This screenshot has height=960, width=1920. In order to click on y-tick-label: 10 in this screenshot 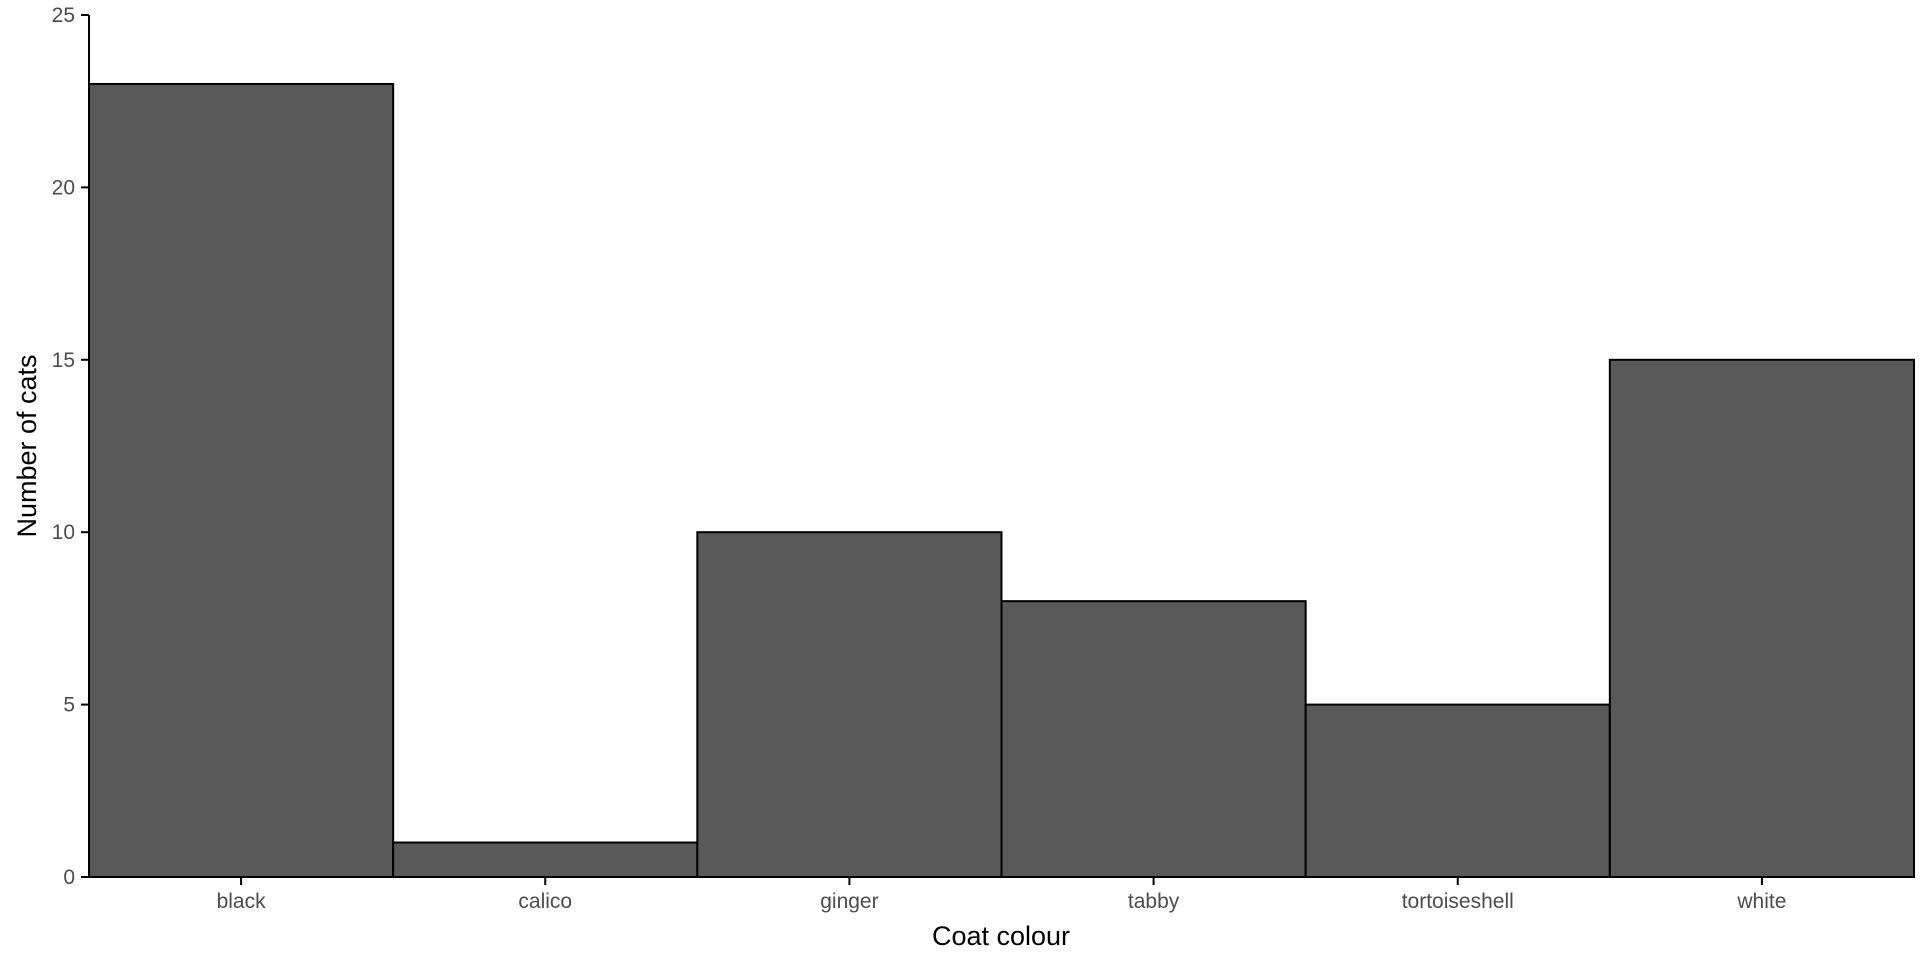, I will do `click(63, 532)`.